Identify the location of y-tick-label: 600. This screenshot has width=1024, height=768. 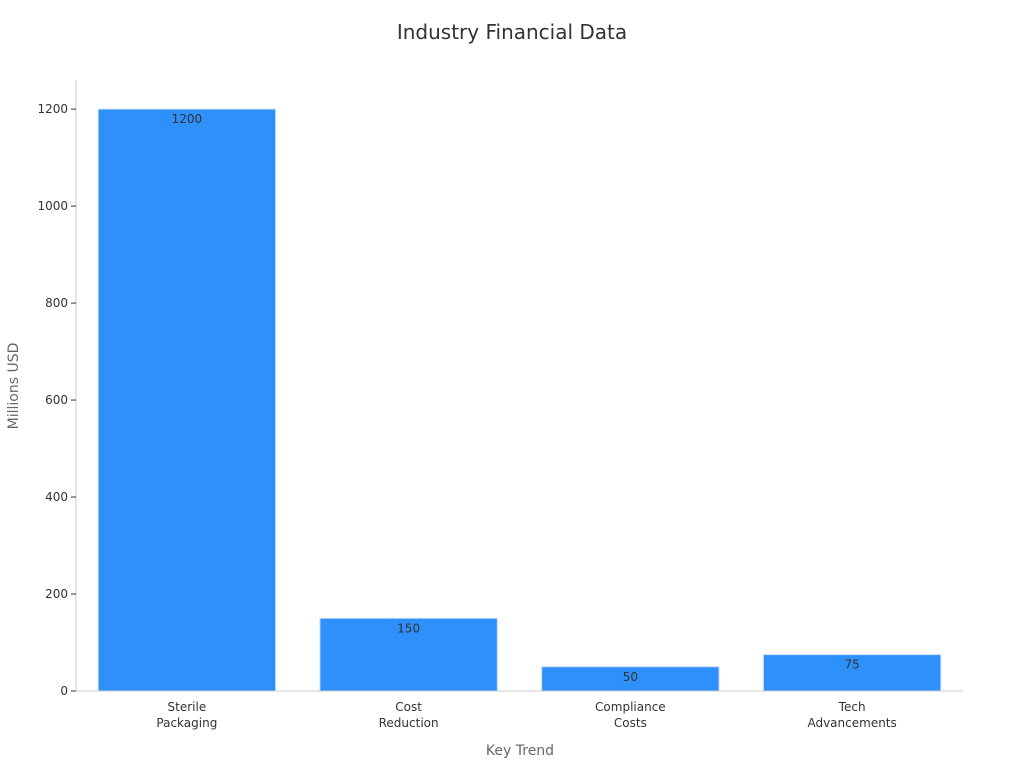
(56, 400).